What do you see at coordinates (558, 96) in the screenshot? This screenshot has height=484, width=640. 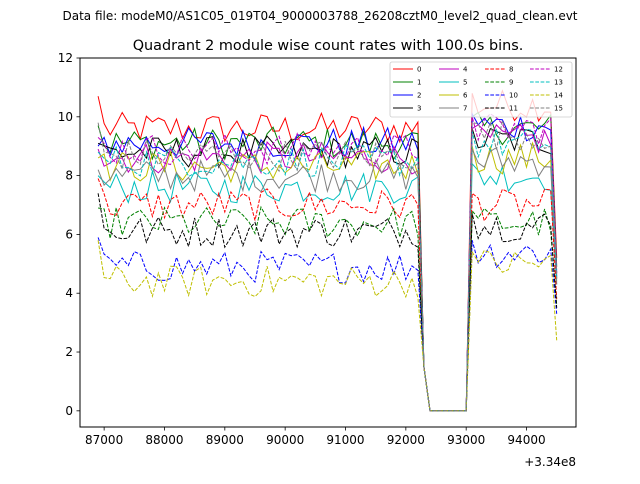 I see `legend-label-14: 14` at bounding box center [558, 96].